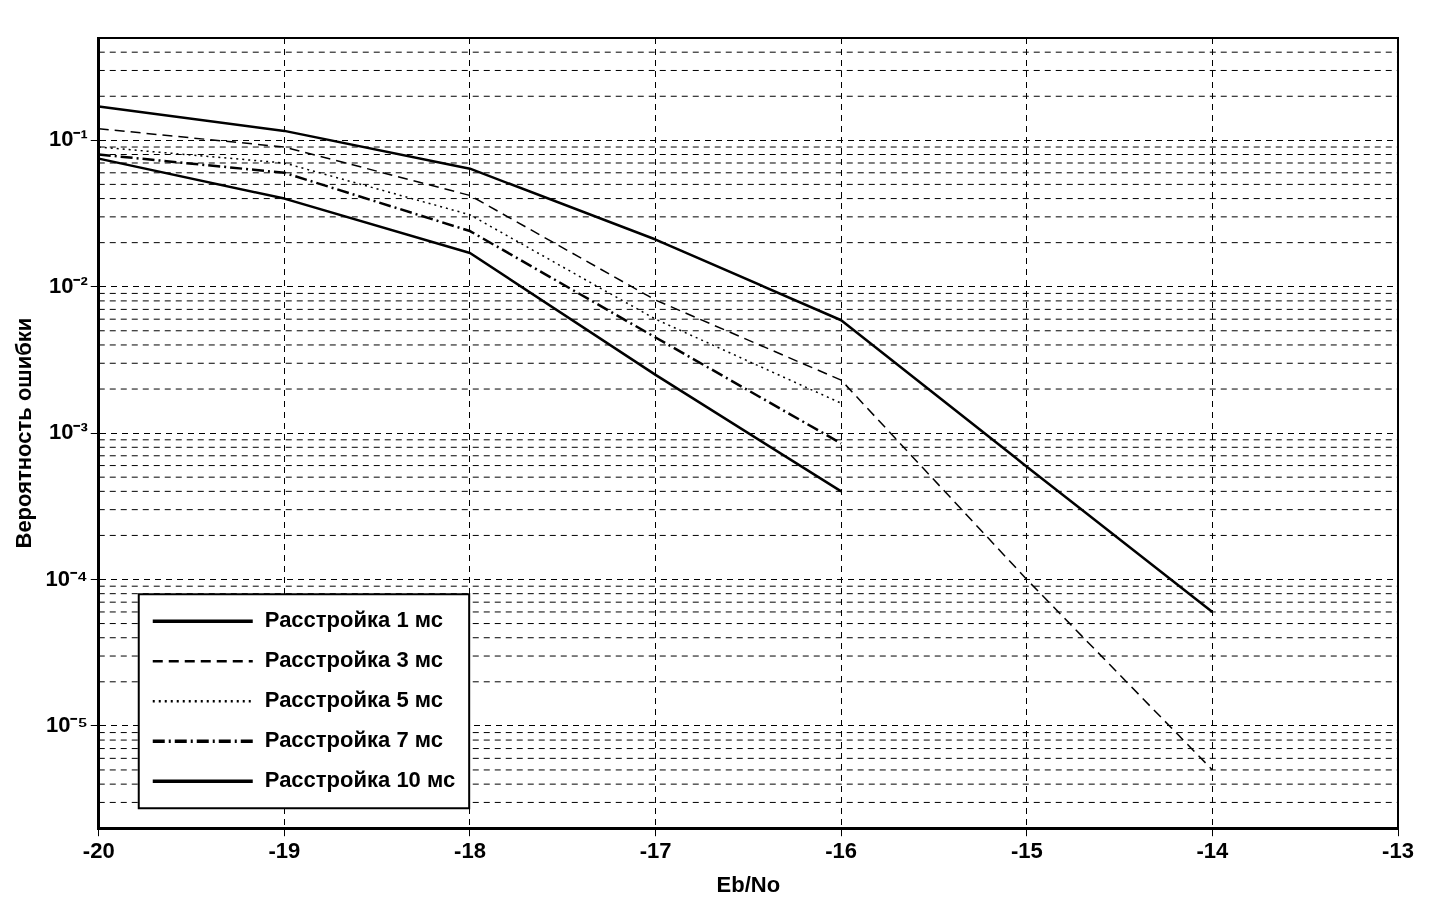 Image resolution: width=1433 pixels, height=920 pixels. What do you see at coordinates (1213, 851) in the screenshot?
I see `x-tick-label: -14` at bounding box center [1213, 851].